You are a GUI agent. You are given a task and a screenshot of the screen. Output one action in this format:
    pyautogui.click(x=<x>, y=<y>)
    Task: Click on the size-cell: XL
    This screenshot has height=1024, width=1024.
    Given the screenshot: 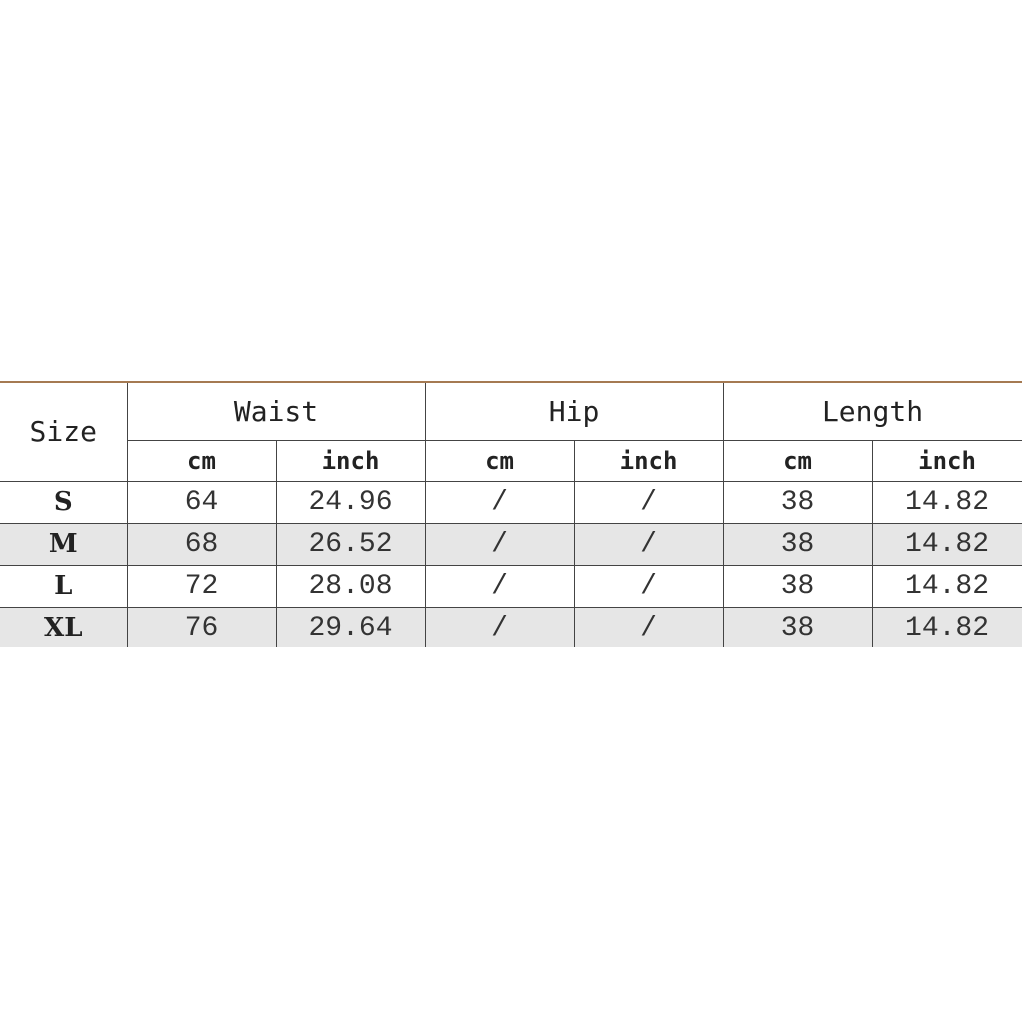 What is the action you would take?
    pyautogui.click(x=64, y=626)
    